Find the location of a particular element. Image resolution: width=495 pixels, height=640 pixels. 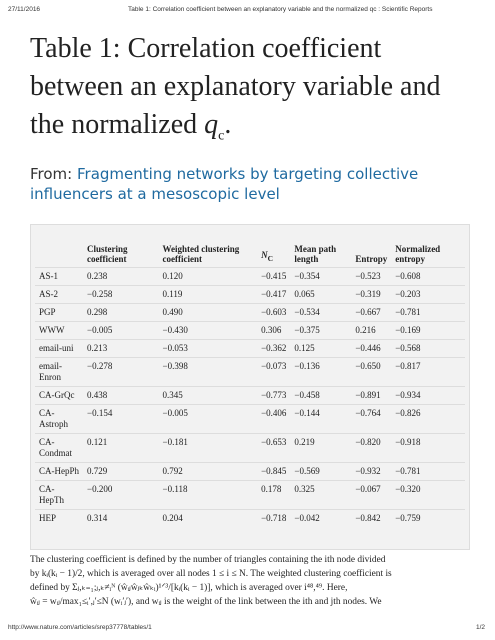

table-cell: −0.842 is located at coordinates (371, 518).